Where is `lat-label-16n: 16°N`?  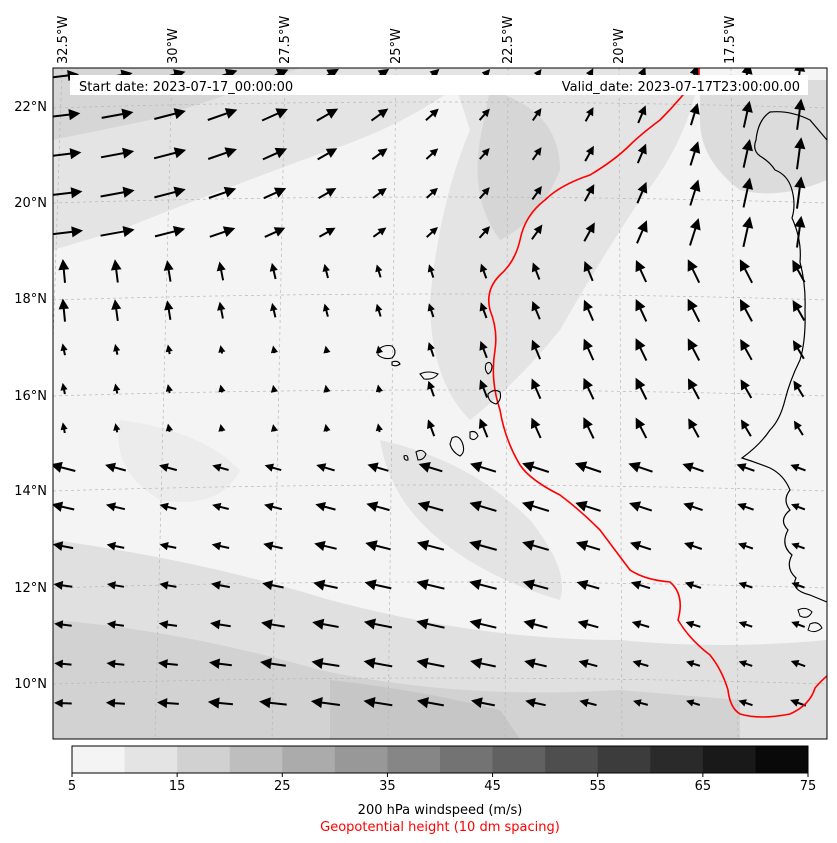
lat-label-16n: 16°N is located at coordinates (30, 396).